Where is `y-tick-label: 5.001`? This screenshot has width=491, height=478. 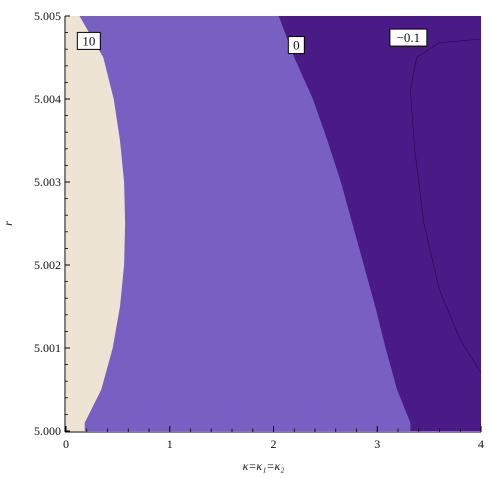 y-tick-label: 5.001 is located at coordinates (47, 348).